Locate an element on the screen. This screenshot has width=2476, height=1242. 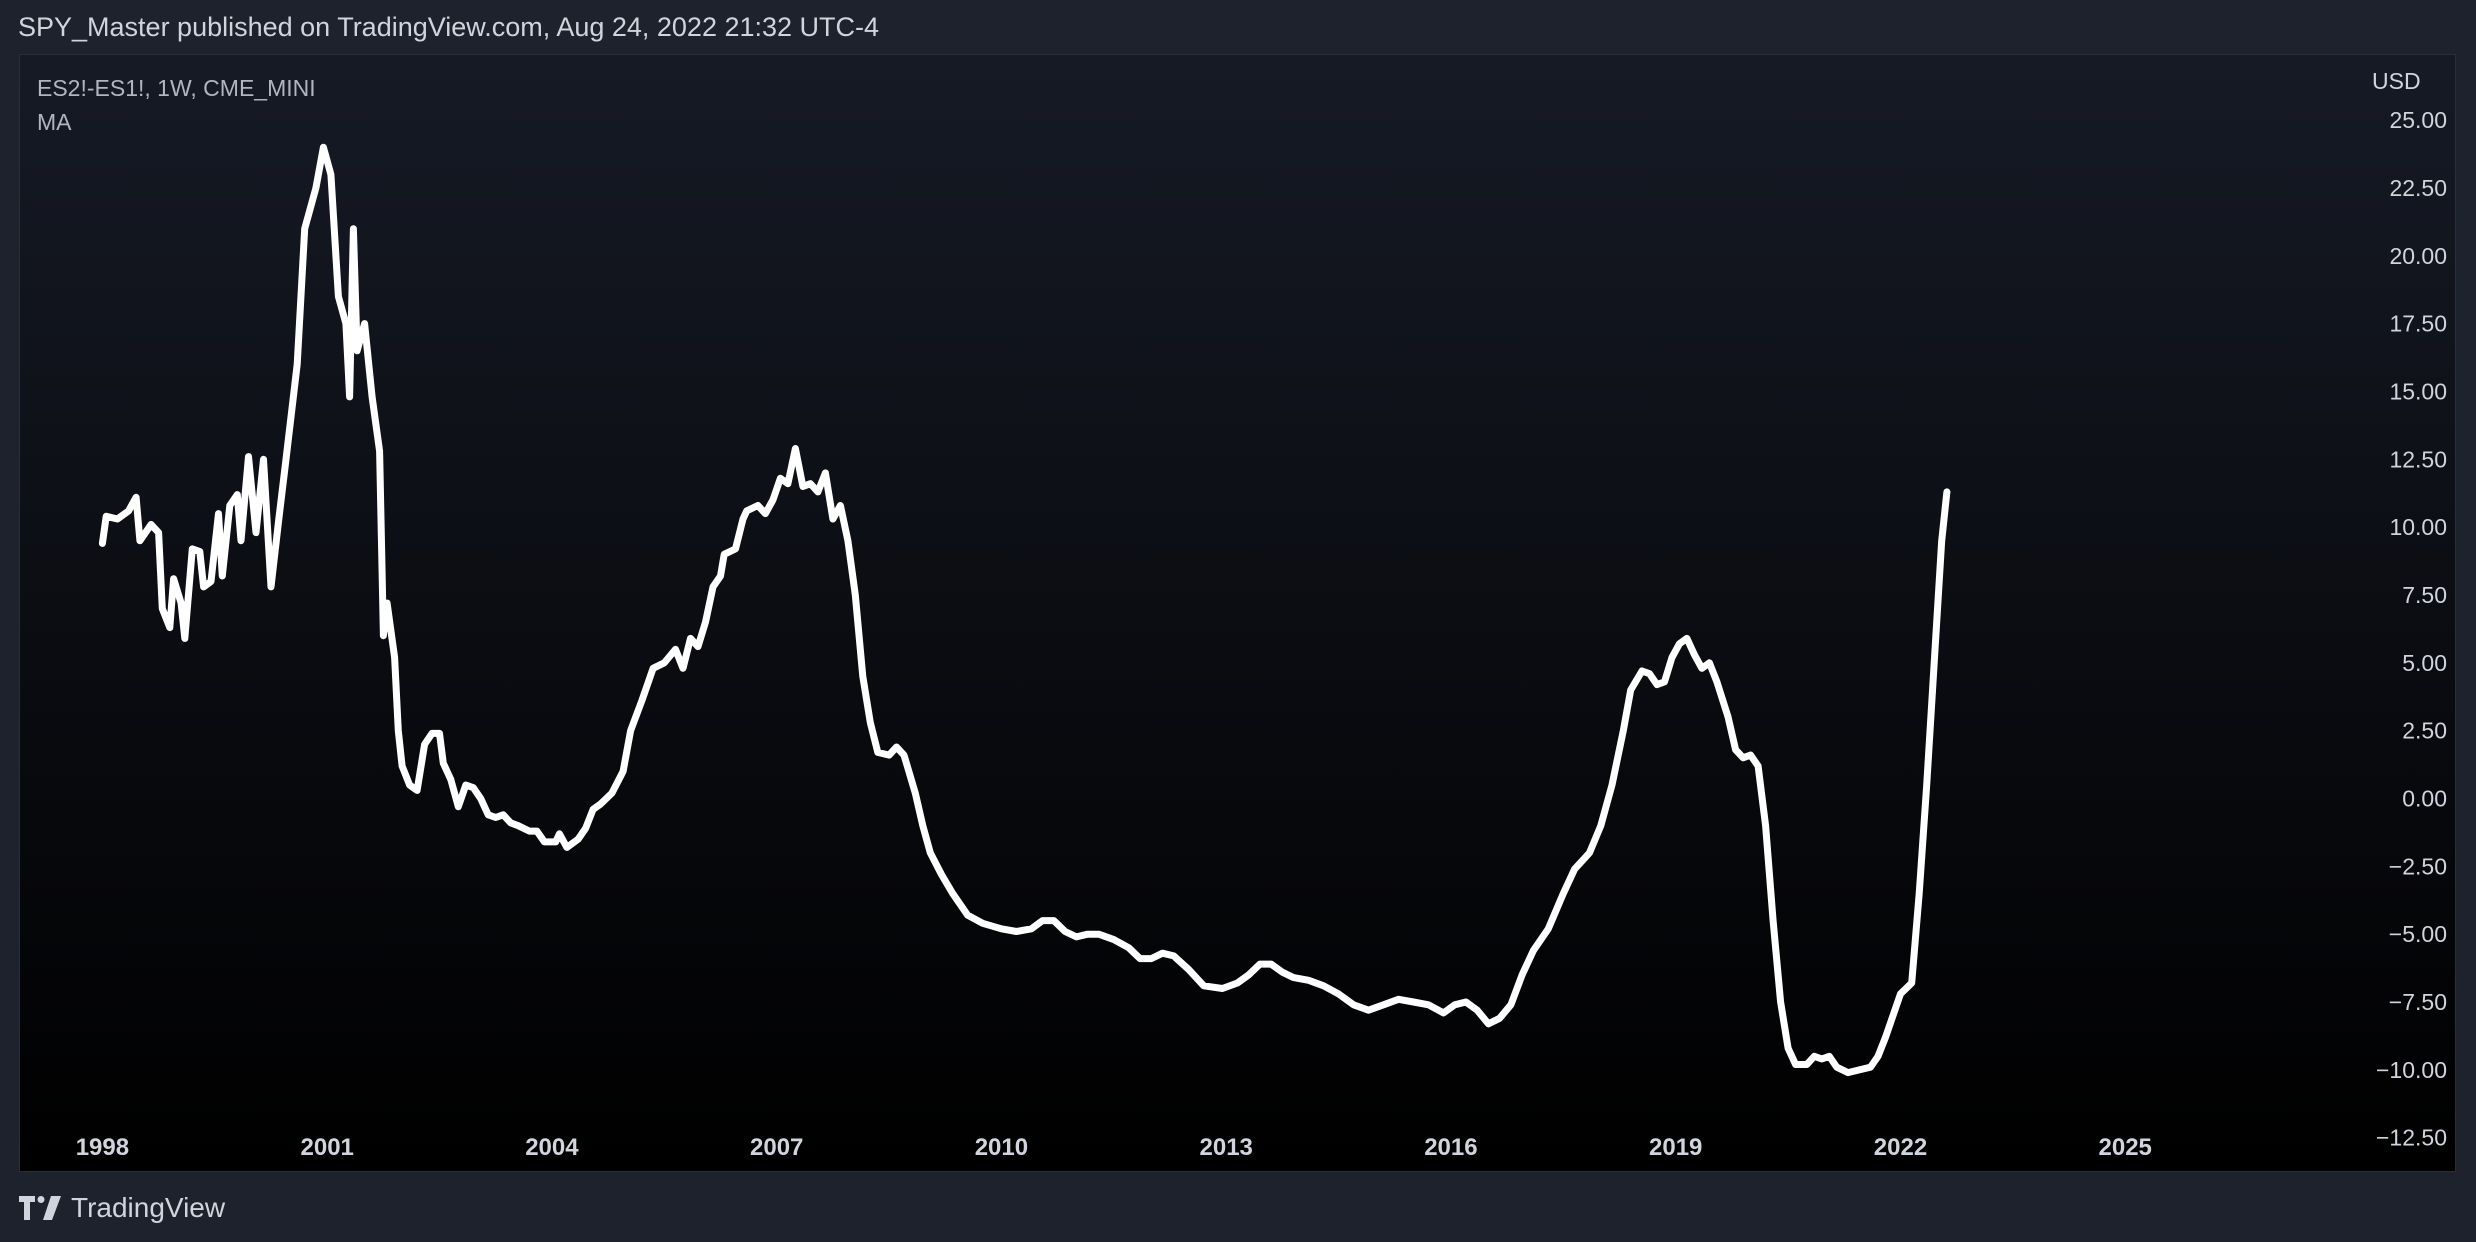
footer: TradingView is located at coordinates (122, 1208).